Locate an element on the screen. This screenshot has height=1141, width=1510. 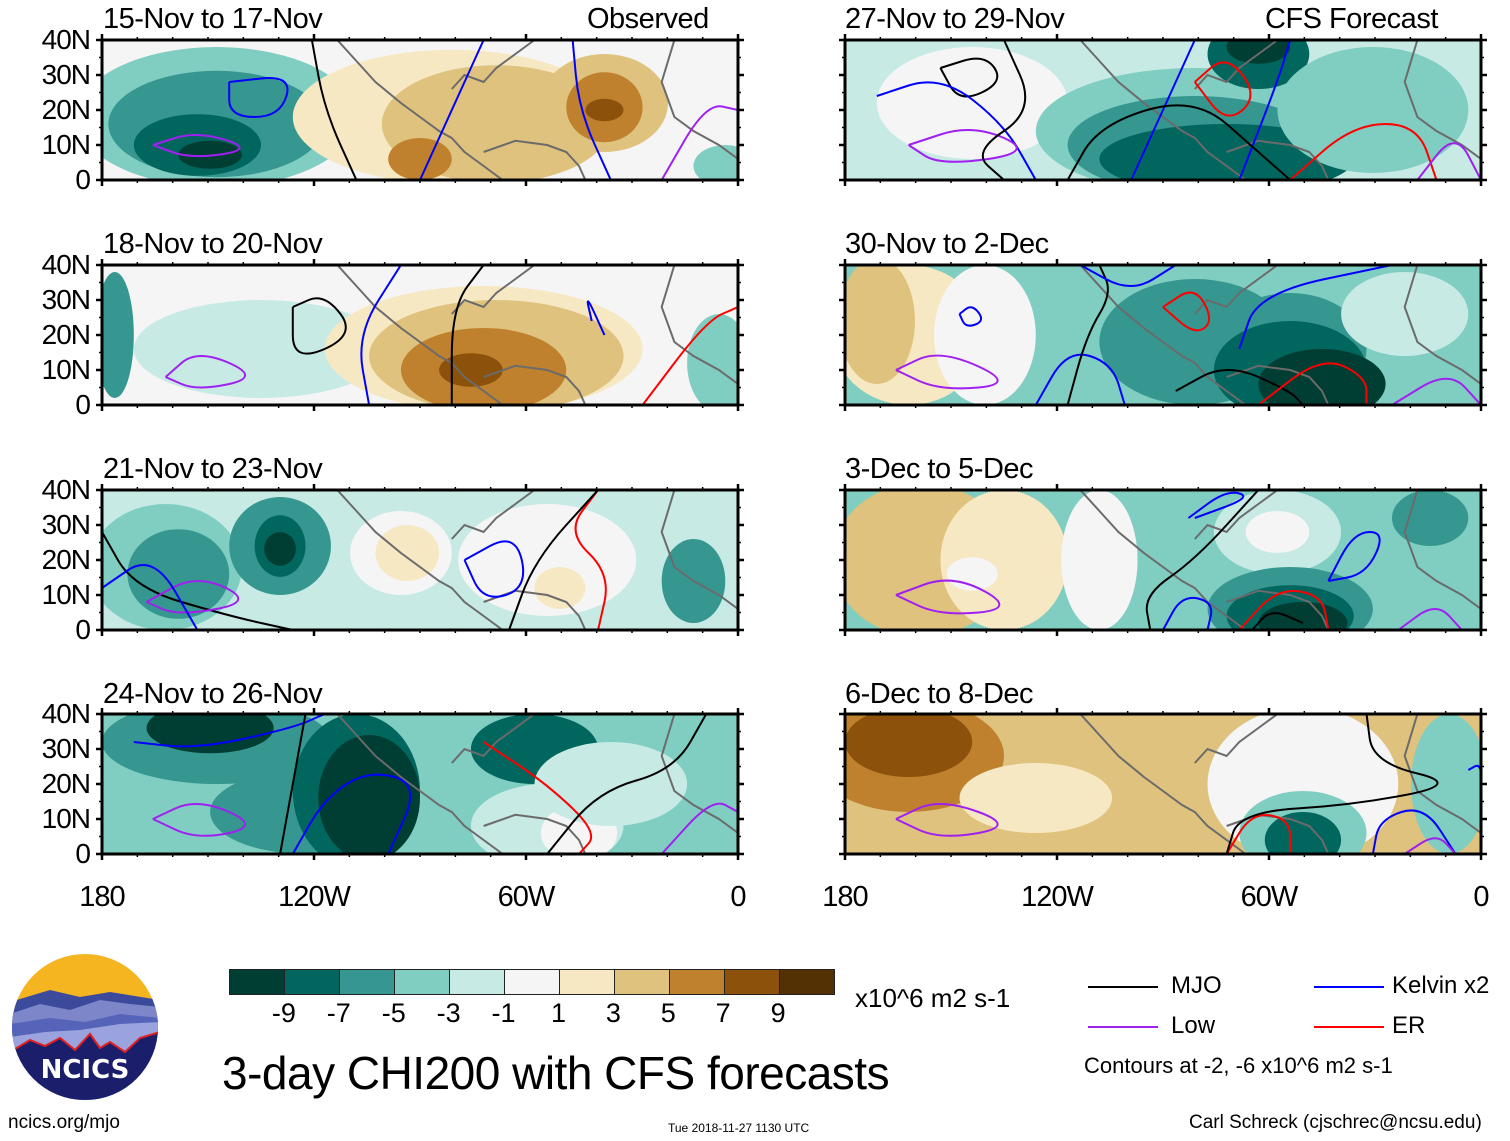
legend-kelvin-label: Kelvin x2 is located at coordinates (1441, 985).